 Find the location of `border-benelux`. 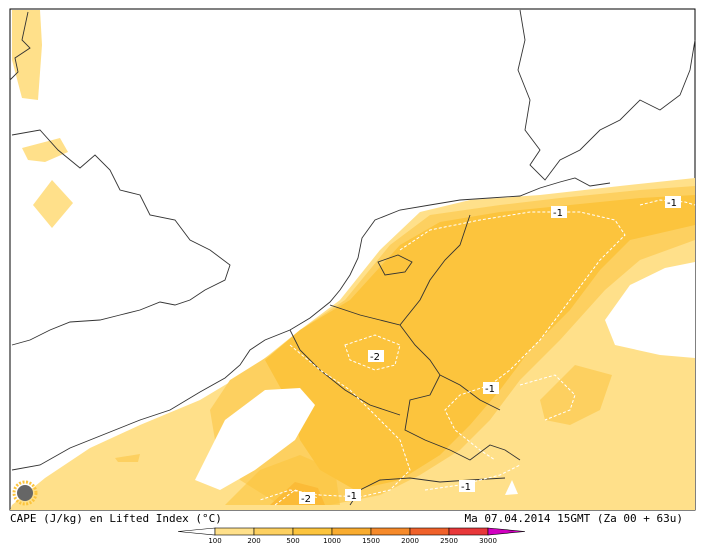

border-benelux is located at coordinates (405, 337).